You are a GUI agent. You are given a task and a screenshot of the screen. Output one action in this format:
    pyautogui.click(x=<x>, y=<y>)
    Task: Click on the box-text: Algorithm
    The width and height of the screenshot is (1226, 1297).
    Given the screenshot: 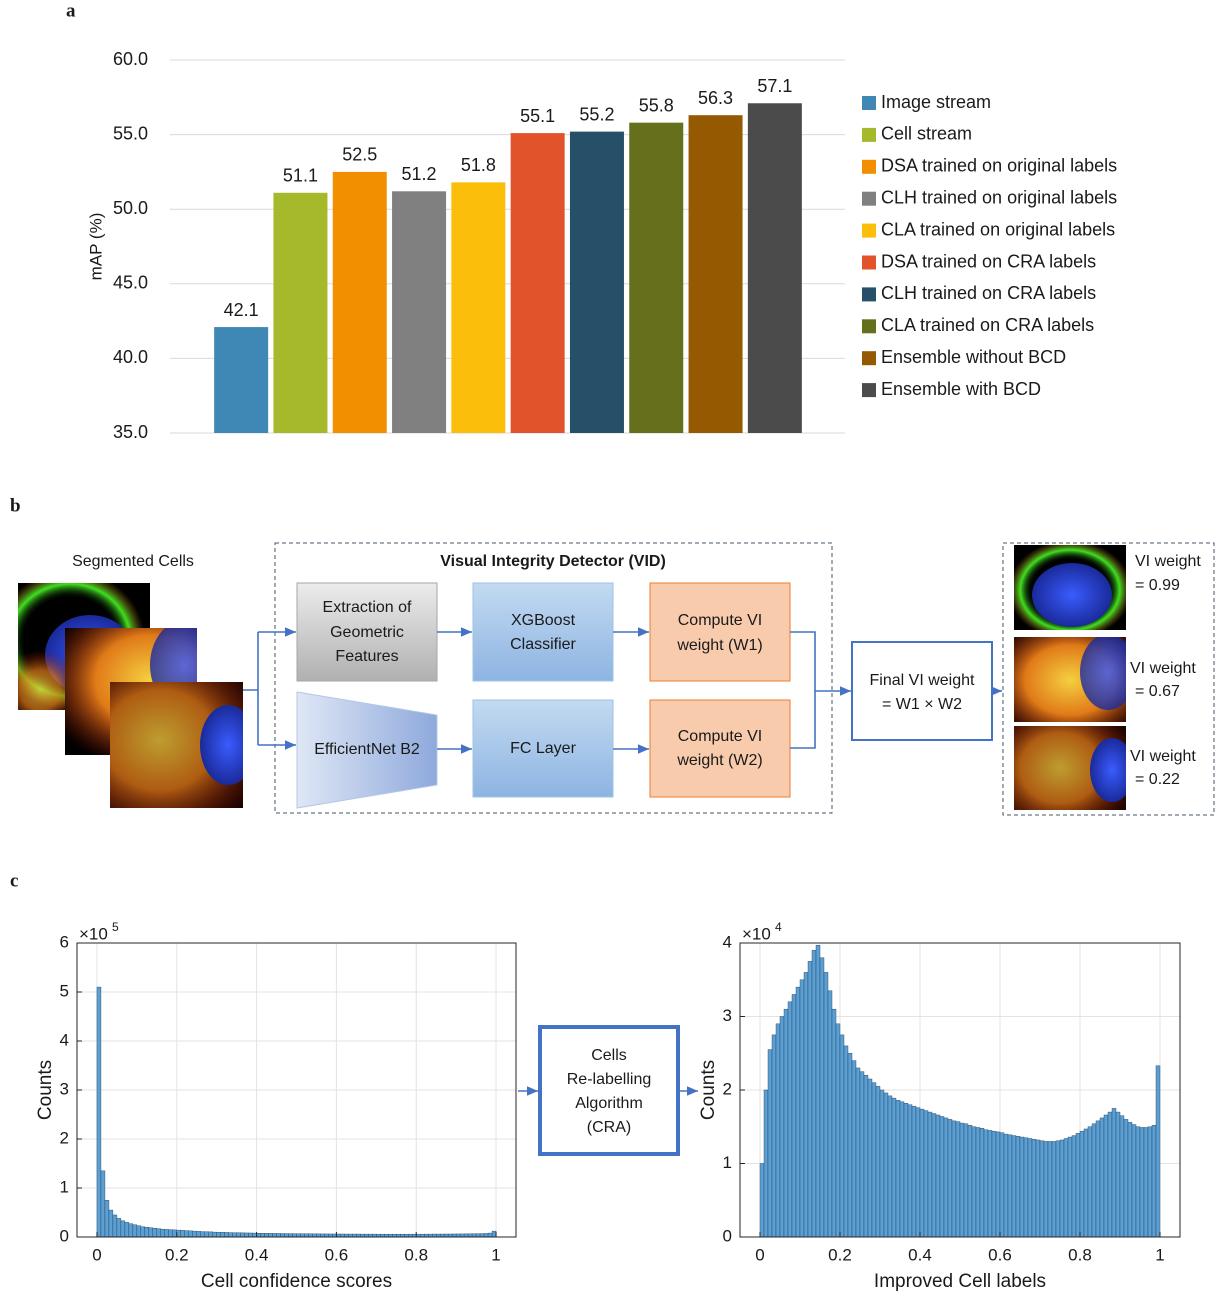 What is the action you would take?
    pyautogui.click(x=609, y=1103)
    